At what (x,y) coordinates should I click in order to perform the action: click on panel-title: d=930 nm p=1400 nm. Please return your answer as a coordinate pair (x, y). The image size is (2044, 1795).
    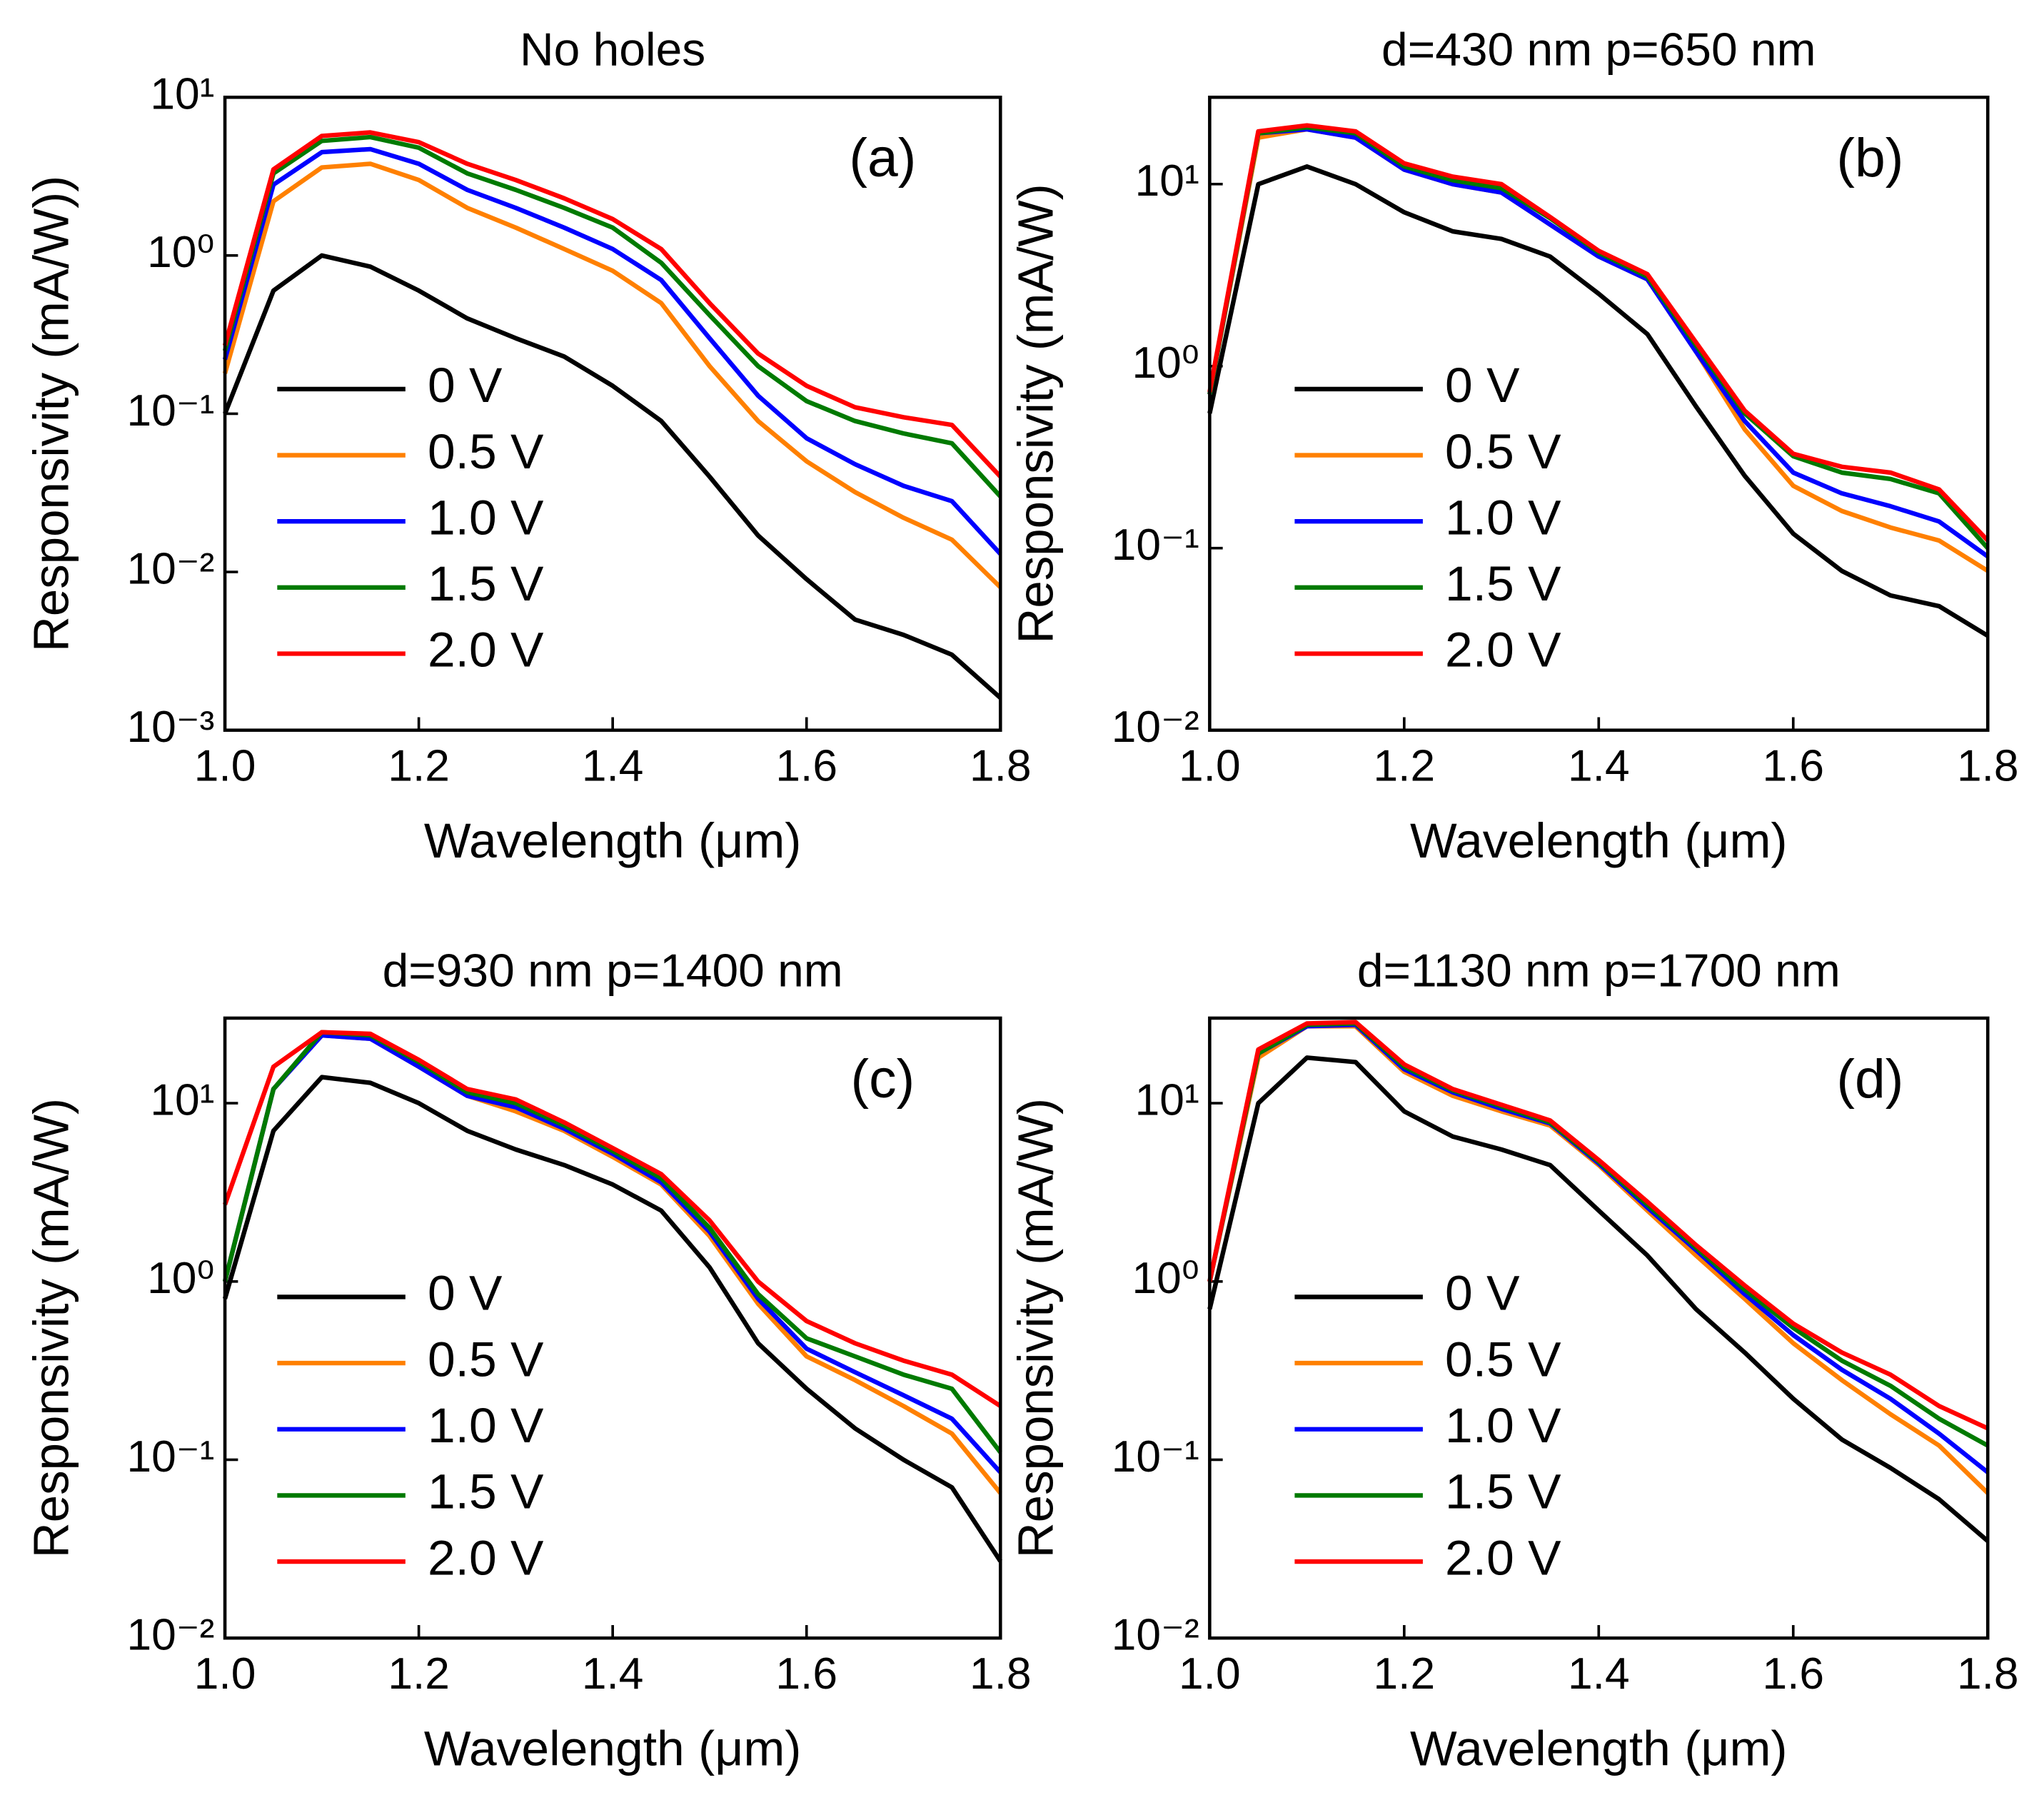
    Looking at the image, I should click on (613, 971).